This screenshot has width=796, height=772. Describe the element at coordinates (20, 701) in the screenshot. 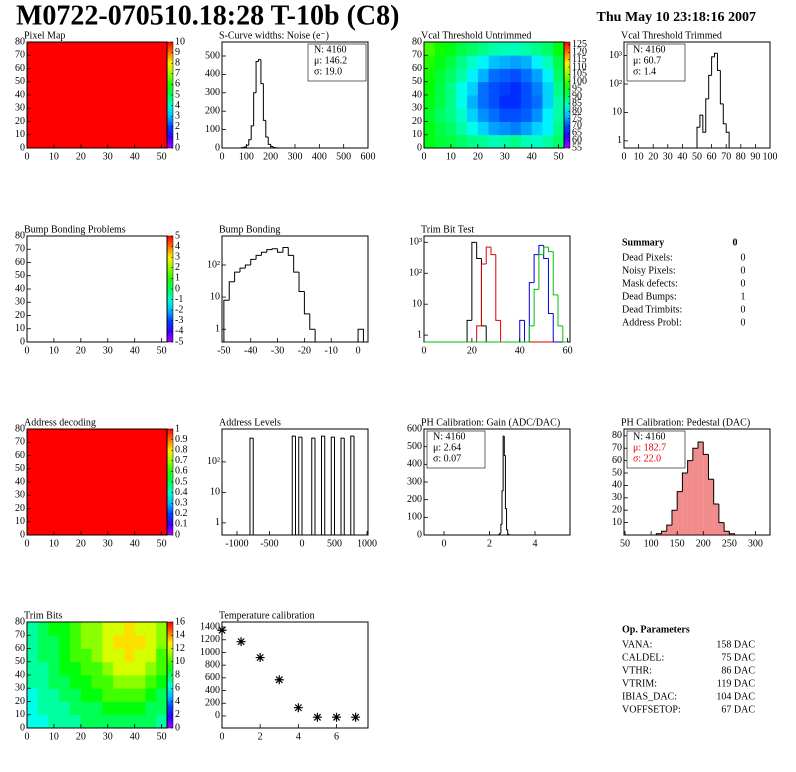

I see `y-tick-label: 20` at that location.